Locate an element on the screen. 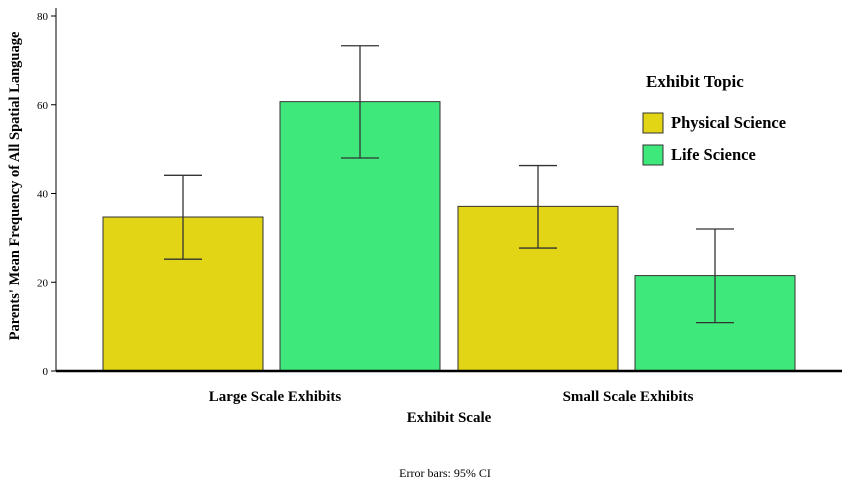  y-tick-label: 0 is located at coordinates (46, 372).